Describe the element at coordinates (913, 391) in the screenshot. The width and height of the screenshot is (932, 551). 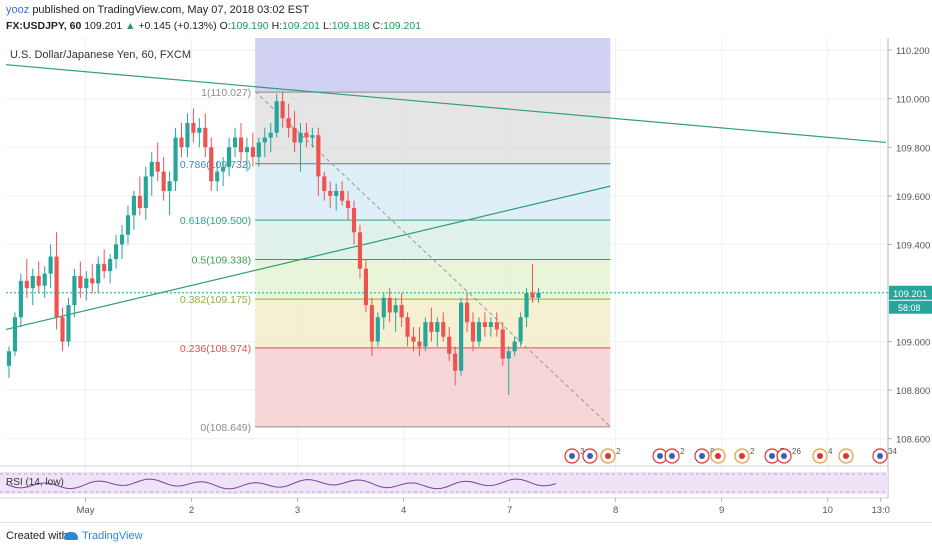
I see `y-tick-label: 108.800` at that location.